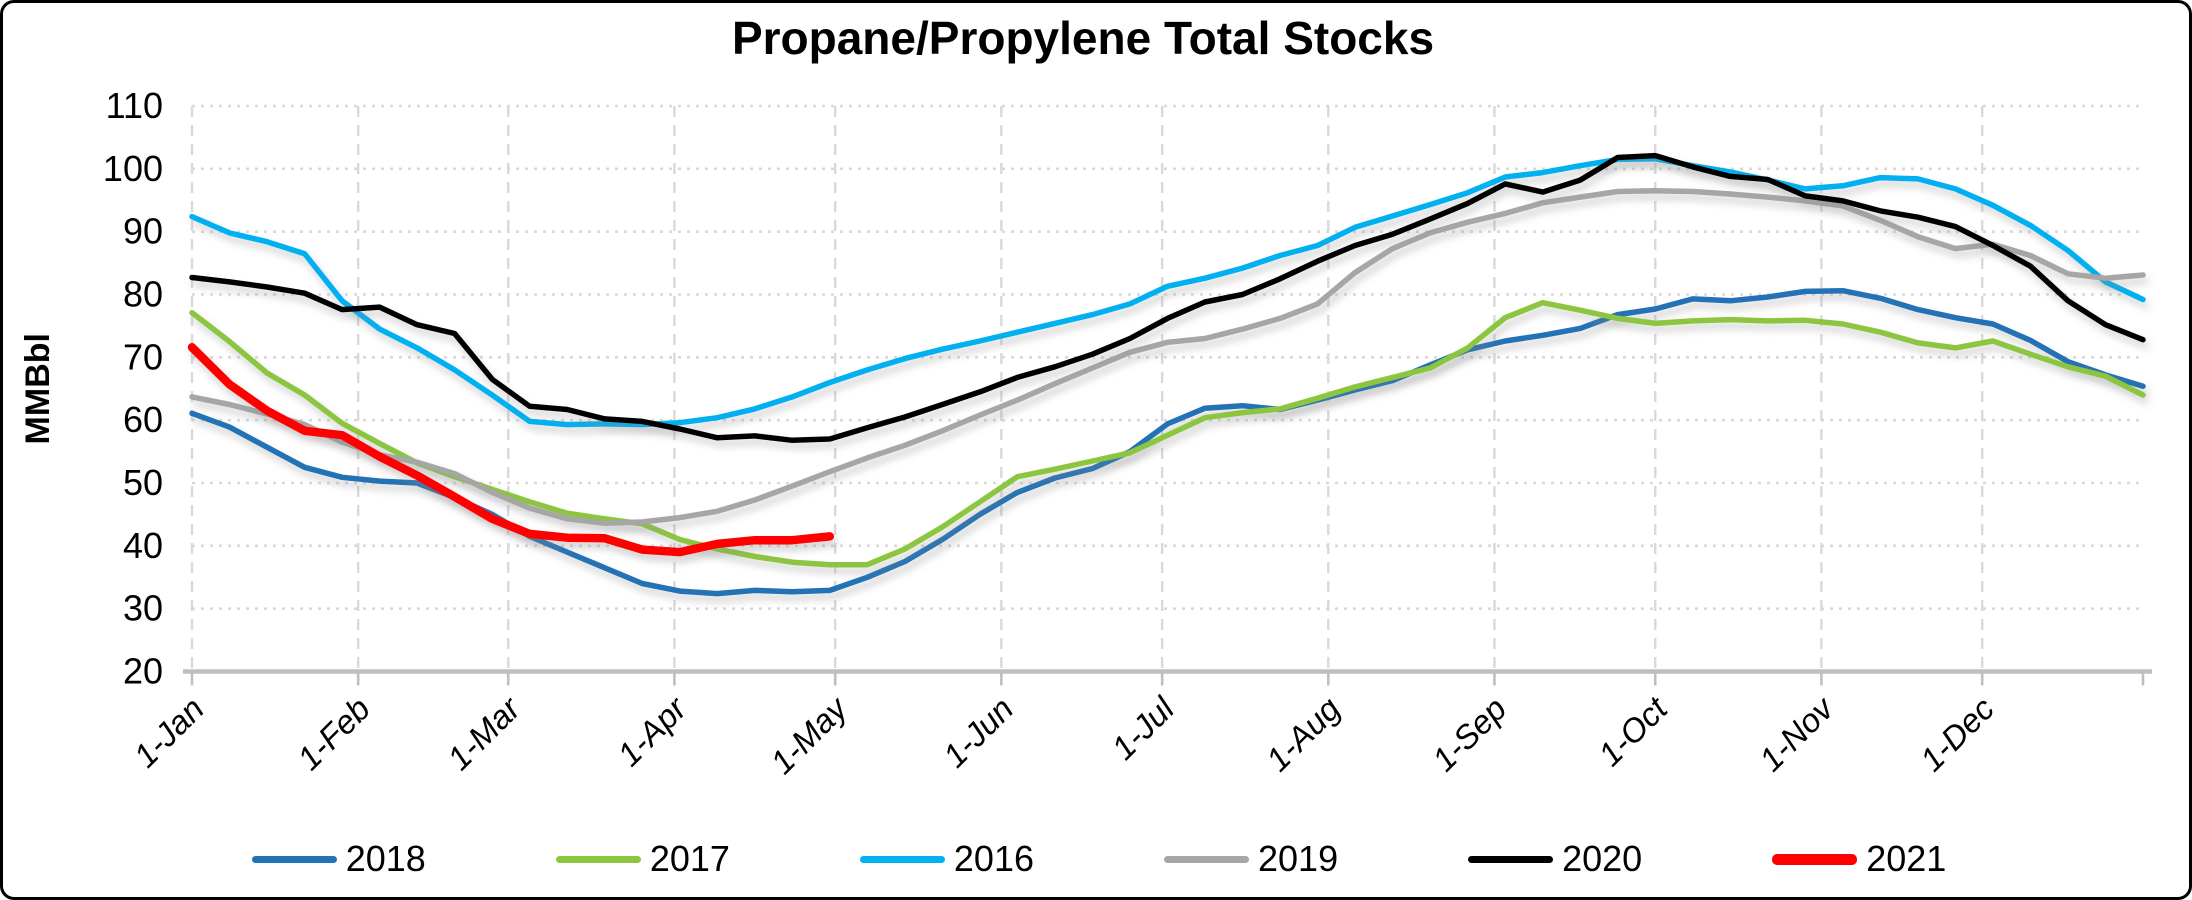 The width and height of the screenshot is (2192, 900). Describe the element at coordinates (1251, 859) in the screenshot. I see `legend-item-2019: 2019` at that location.